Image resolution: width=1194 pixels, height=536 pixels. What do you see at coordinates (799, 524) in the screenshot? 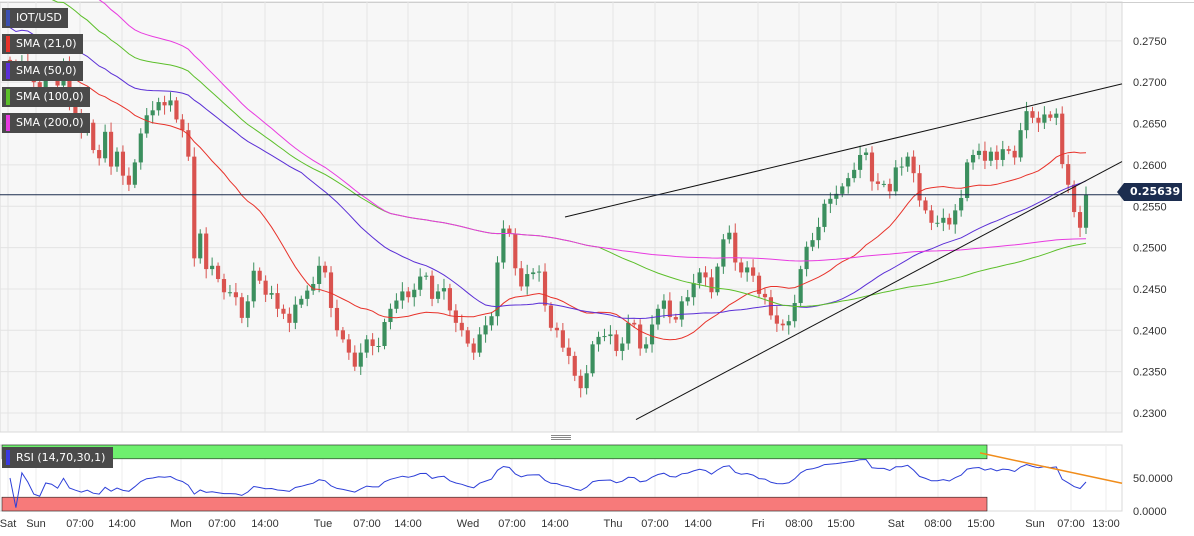
I see `x-tick-label: 08:00` at bounding box center [799, 524].